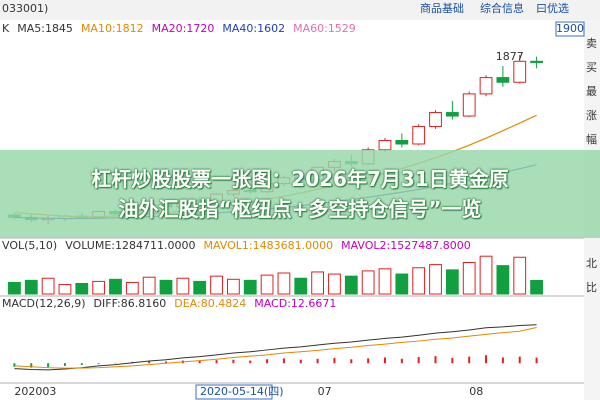  Describe the element at coordinates (29, 245) in the screenshot. I see `legend-item: VOL(5,10)` at that location.